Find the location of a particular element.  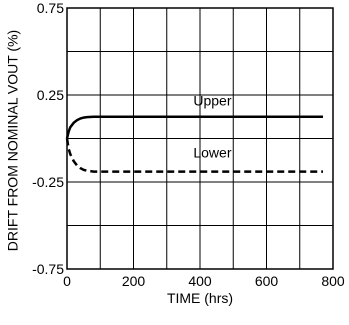

series-line-lower is located at coordinates (194, 155).